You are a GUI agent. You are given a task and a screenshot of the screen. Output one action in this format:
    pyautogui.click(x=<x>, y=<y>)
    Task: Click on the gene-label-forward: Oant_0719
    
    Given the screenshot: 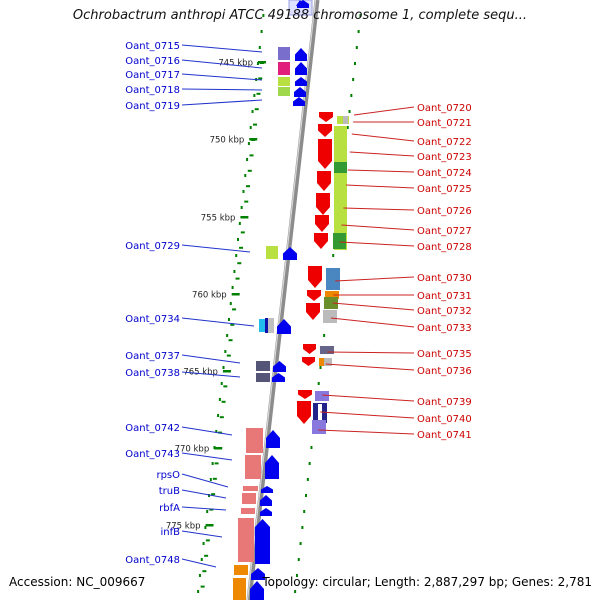 What is the action you would take?
    pyautogui.click(x=152, y=106)
    